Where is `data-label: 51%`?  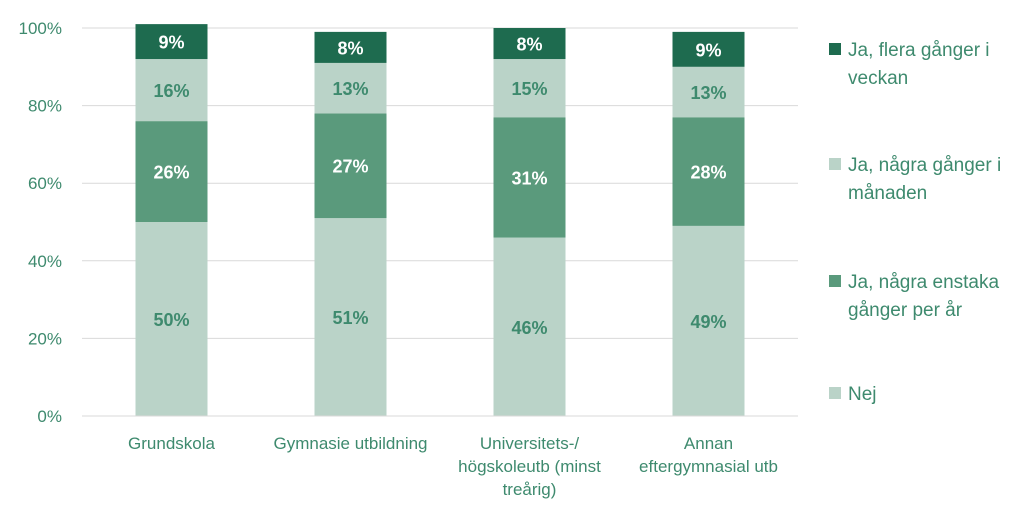
data-label: 51% is located at coordinates (350, 318).